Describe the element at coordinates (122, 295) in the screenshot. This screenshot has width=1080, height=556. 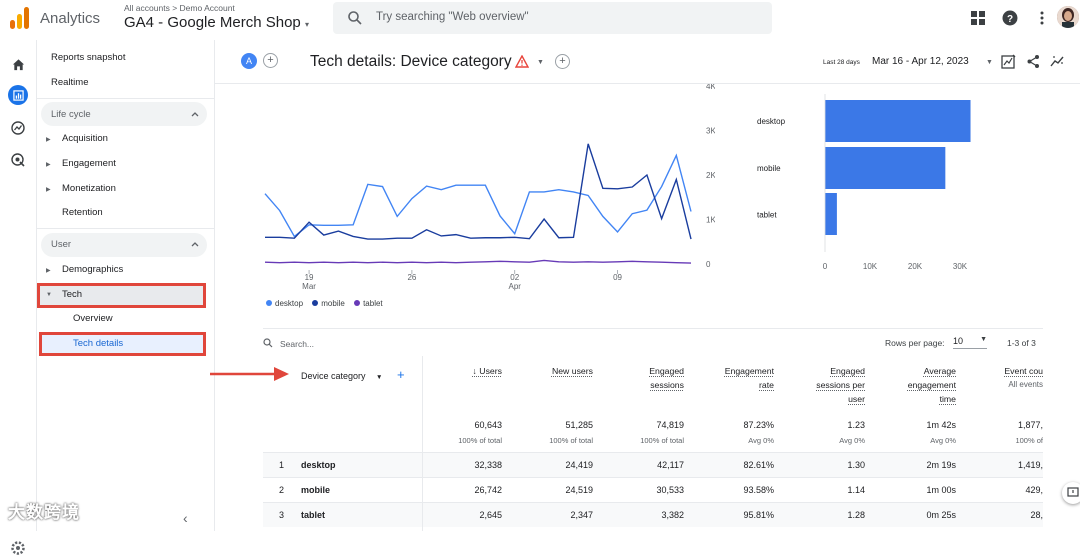
I see `nav-tech-row` at that location.